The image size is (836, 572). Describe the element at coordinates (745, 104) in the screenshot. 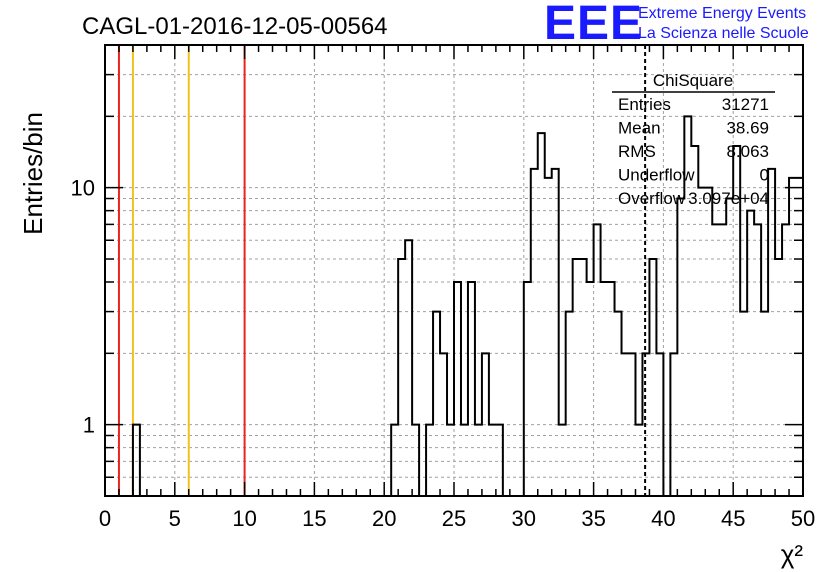

I see `stats-value: 31271` at that location.